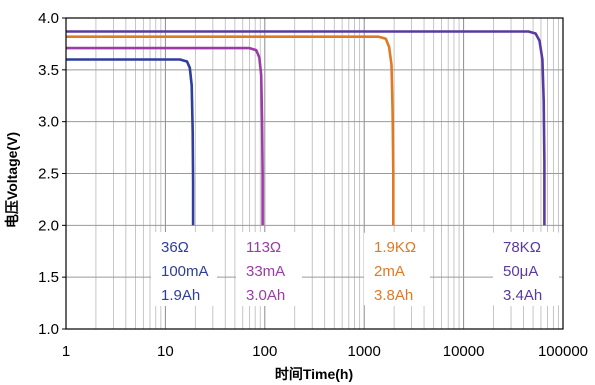  Describe the element at coordinates (48, 277) in the screenshot. I see `y-tick-label: 1.5` at that location.